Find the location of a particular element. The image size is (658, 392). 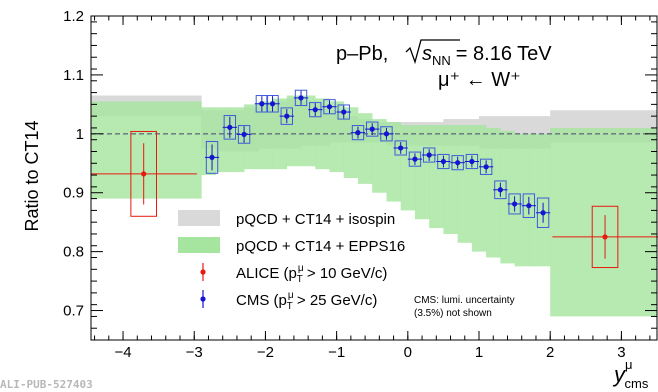

annotation-system: p–Pb, is located at coordinates (362, 54).